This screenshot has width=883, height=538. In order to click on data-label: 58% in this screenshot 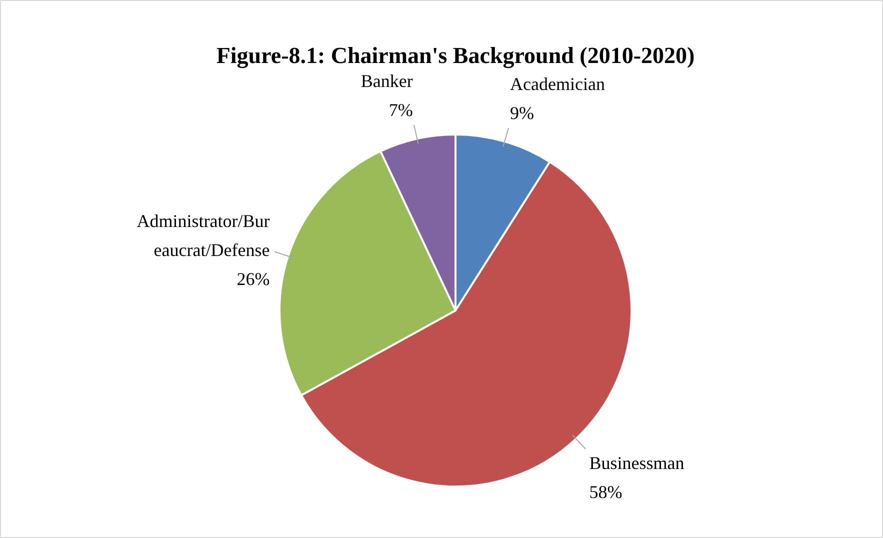, I will do `click(605, 492)`.